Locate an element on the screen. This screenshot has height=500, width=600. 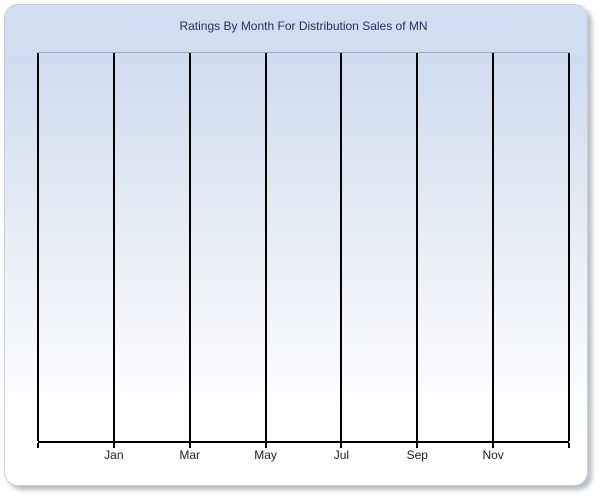
x-axis-label: May is located at coordinates (265, 455).